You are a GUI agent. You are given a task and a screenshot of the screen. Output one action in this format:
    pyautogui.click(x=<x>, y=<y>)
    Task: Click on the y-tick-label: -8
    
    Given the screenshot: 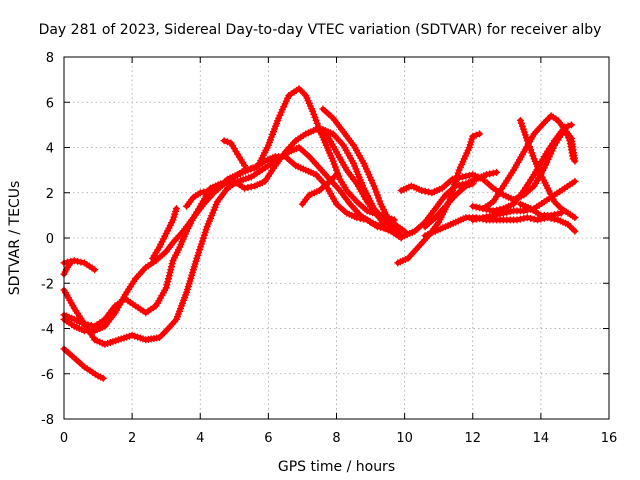 What is the action you would take?
    pyautogui.click(x=47, y=420)
    